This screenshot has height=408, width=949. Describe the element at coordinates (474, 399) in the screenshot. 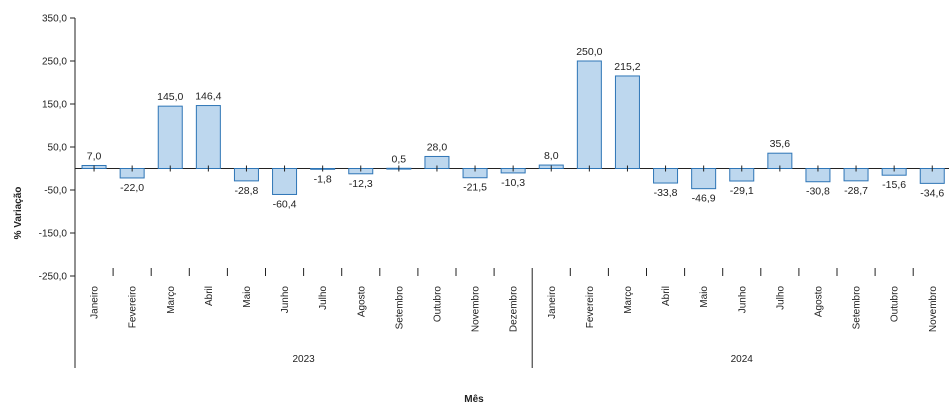

I see `x-axis-title: Mês` at that location.